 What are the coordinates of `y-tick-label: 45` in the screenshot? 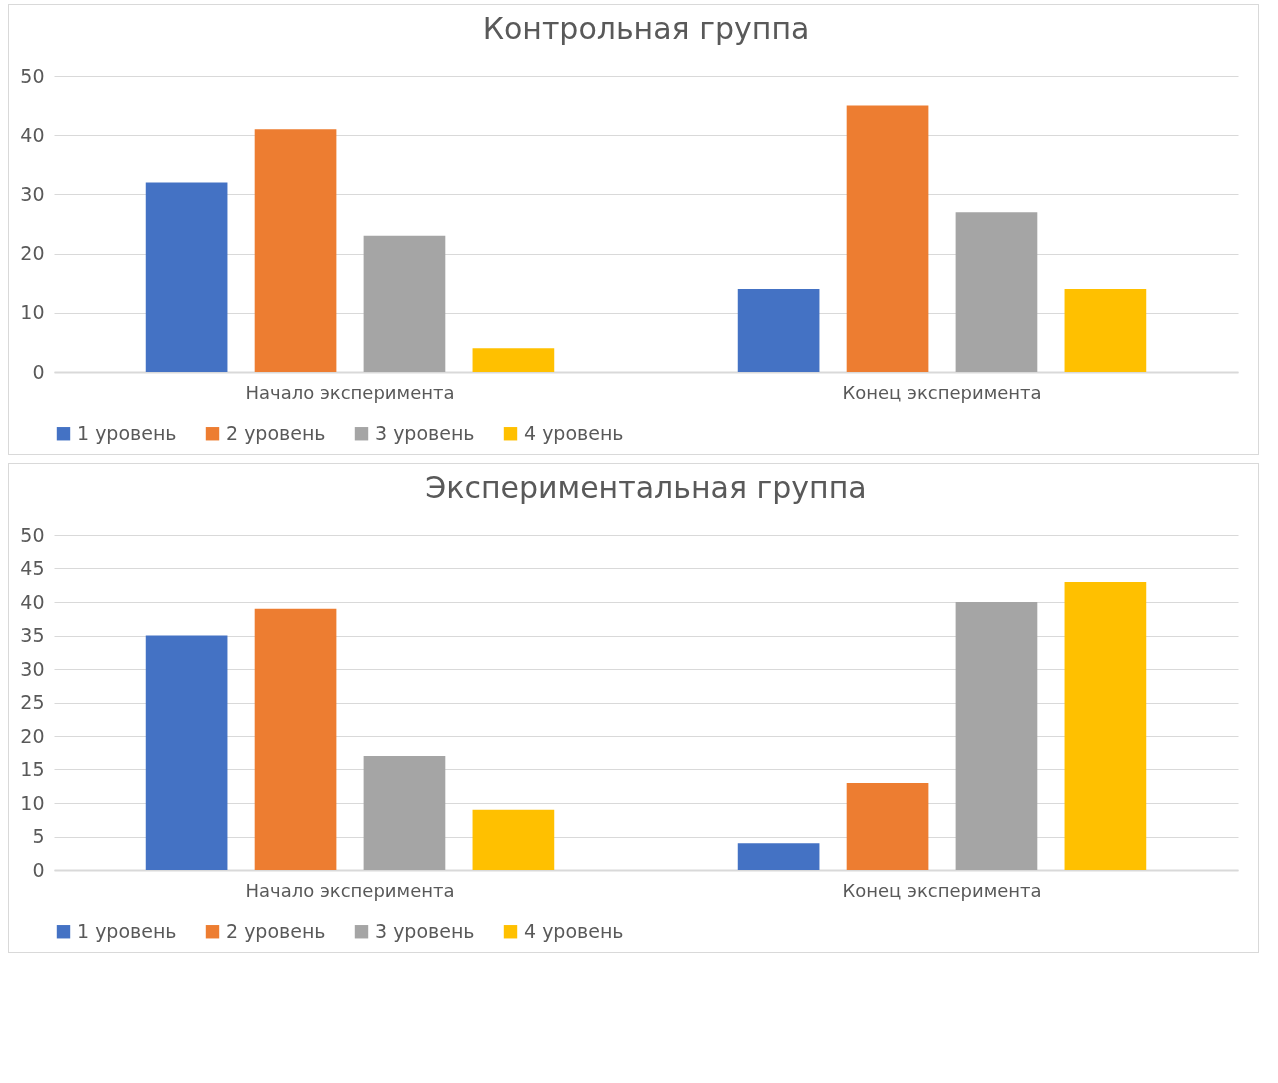 It's located at (32, 568).